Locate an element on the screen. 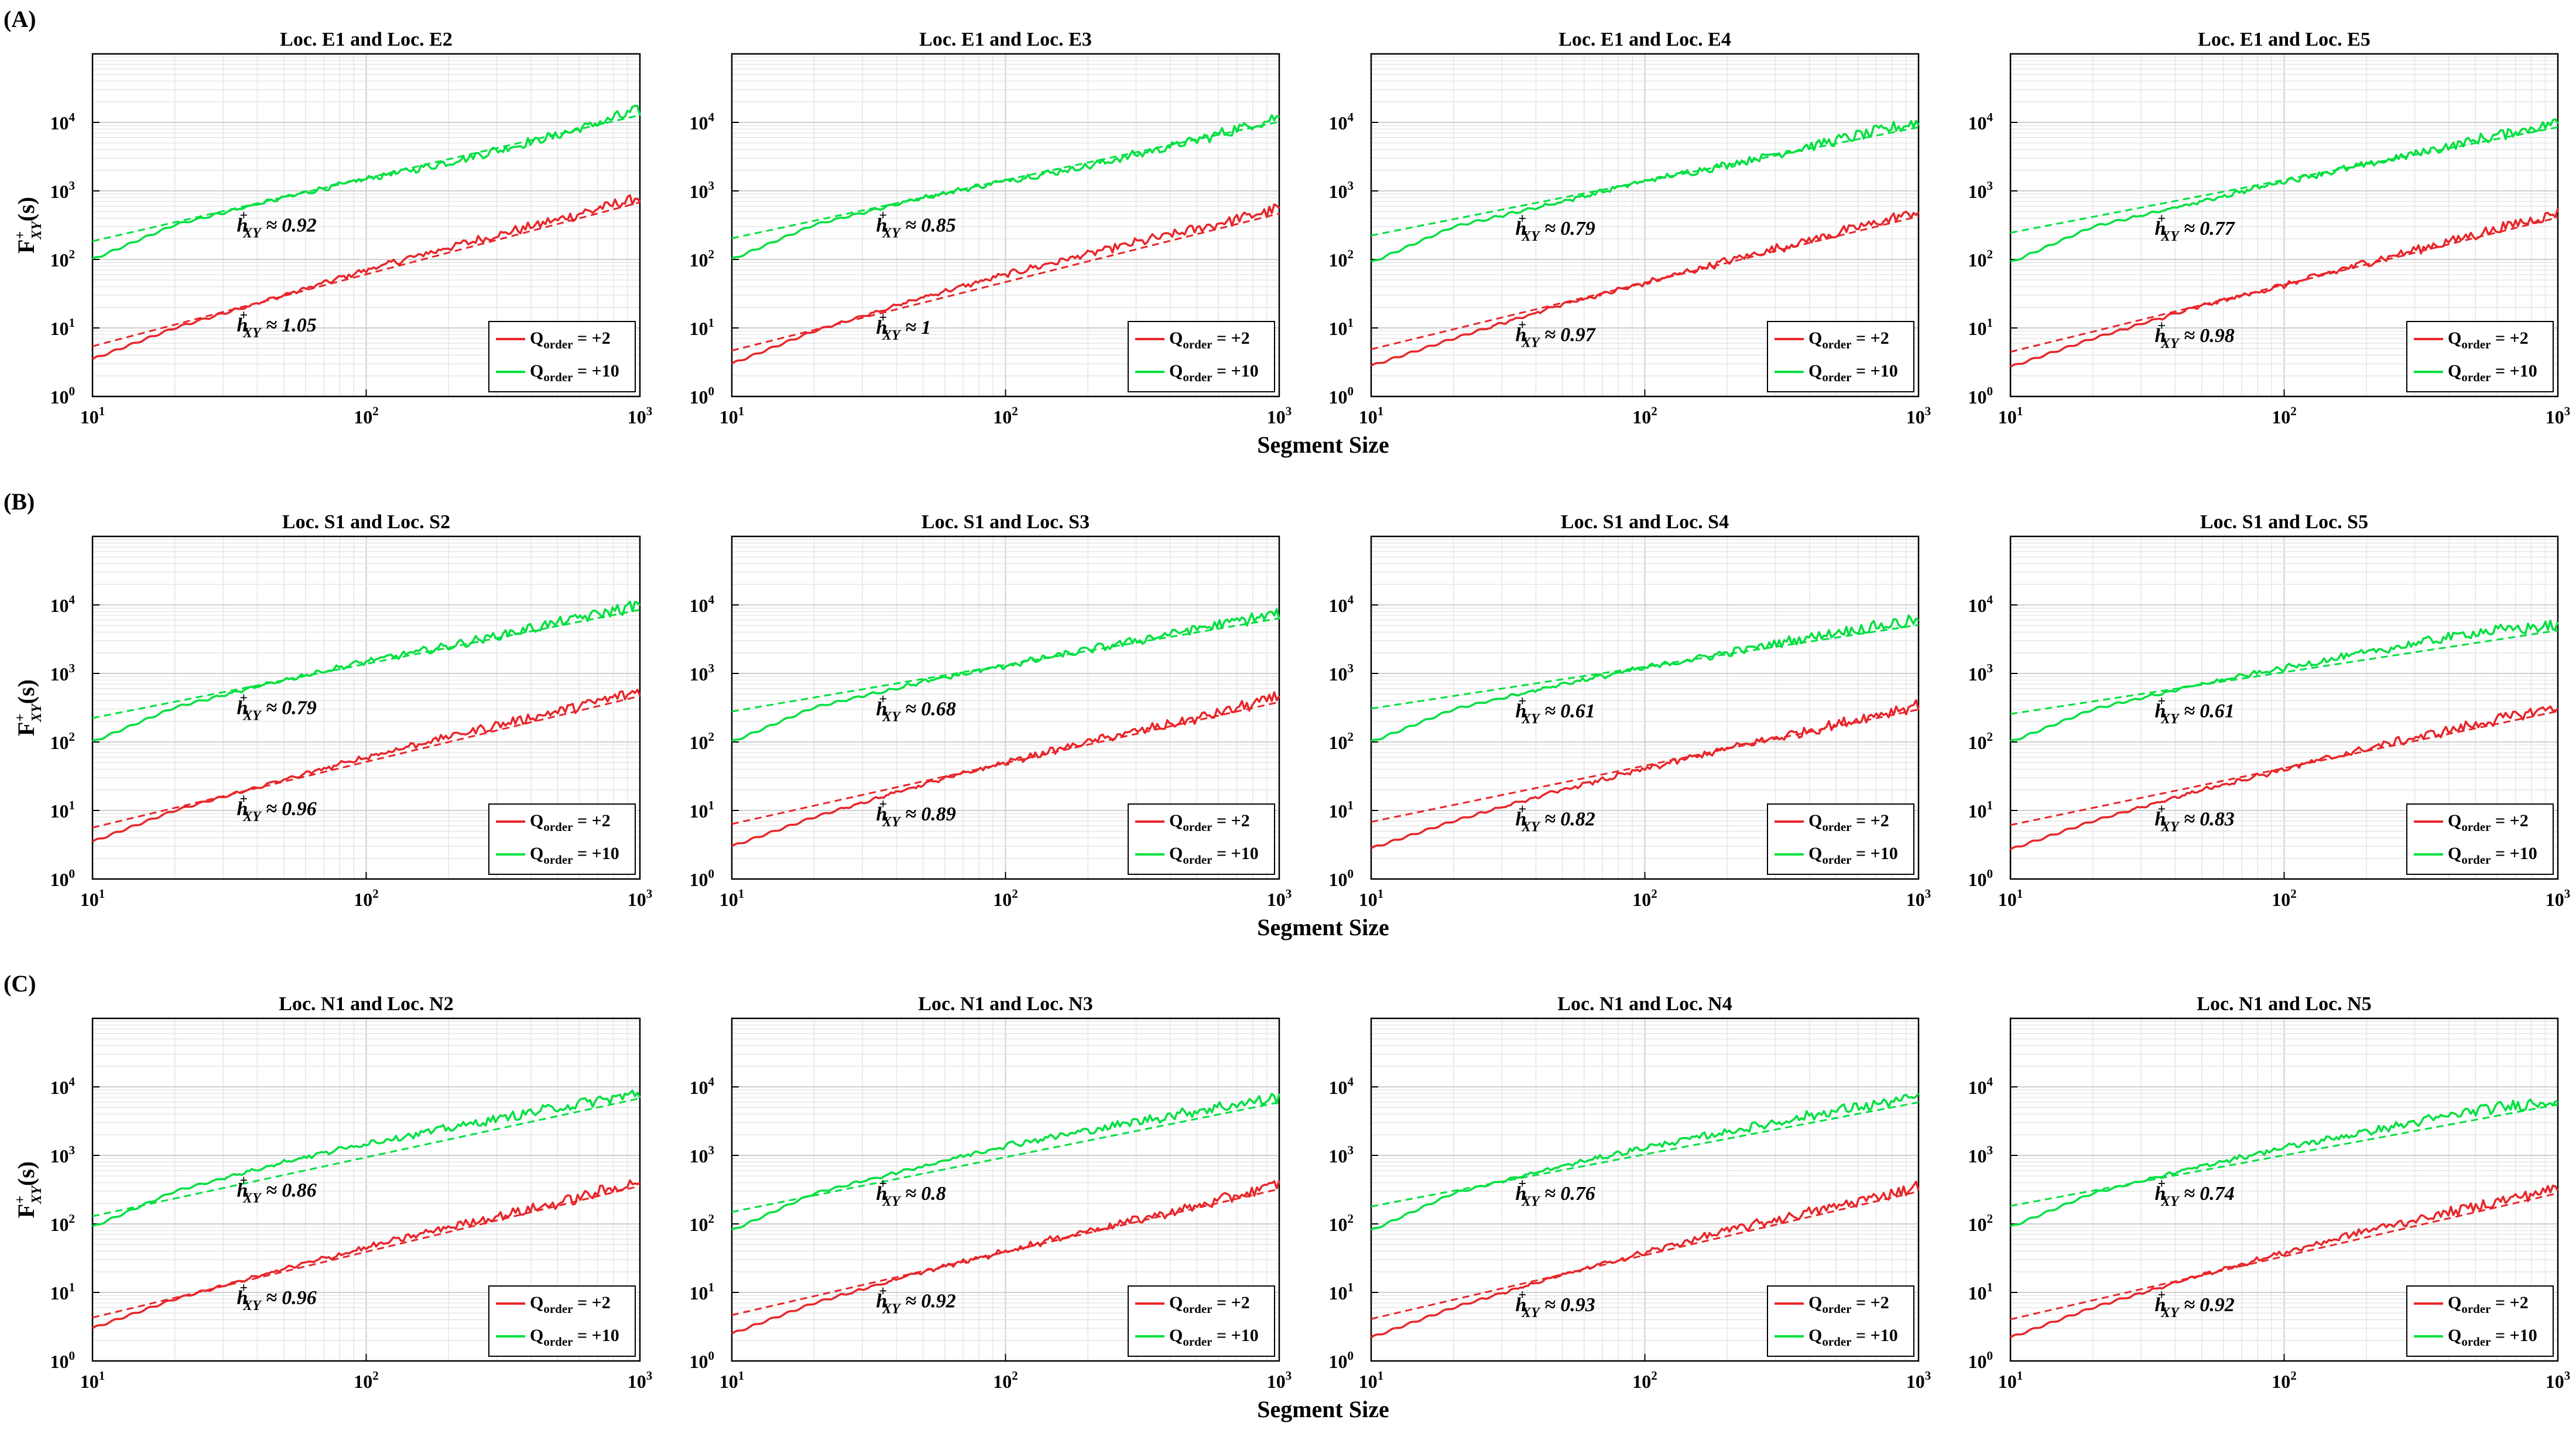 The image size is (2576, 1440). tick-exponent: 0 is located at coordinates (72, 874).